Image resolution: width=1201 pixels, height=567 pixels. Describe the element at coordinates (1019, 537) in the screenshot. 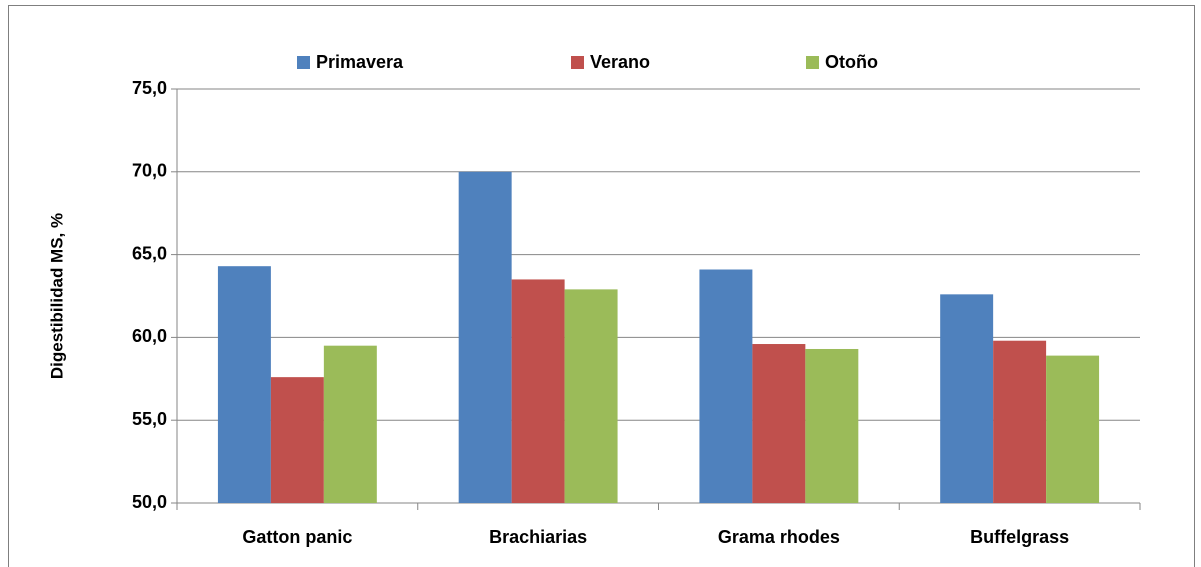

I see `x-tick-label: Buffelgrass` at that location.